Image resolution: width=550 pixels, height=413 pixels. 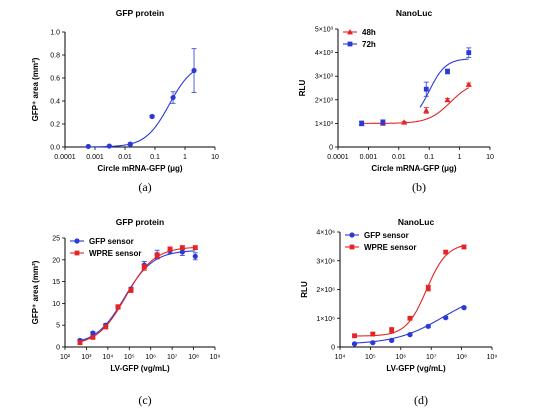 What do you see at coordinates (35, 292) in the screenshot?
I see `y-axis-label: GFP⁺ area (mm²)` at bounding box center [35, 292].